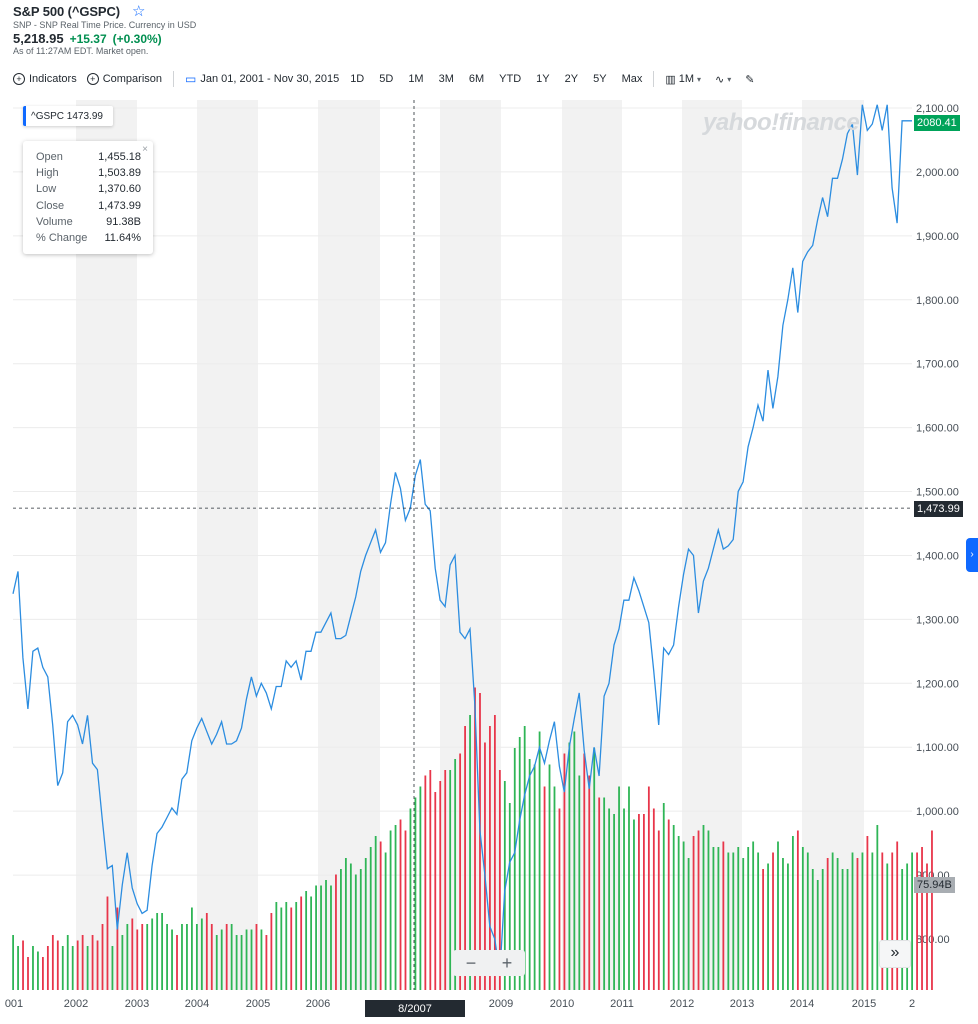  Describe the element at coordinates (937, 429) in the screenshot. I see `y-tick-label: 1,600.00` at that location.